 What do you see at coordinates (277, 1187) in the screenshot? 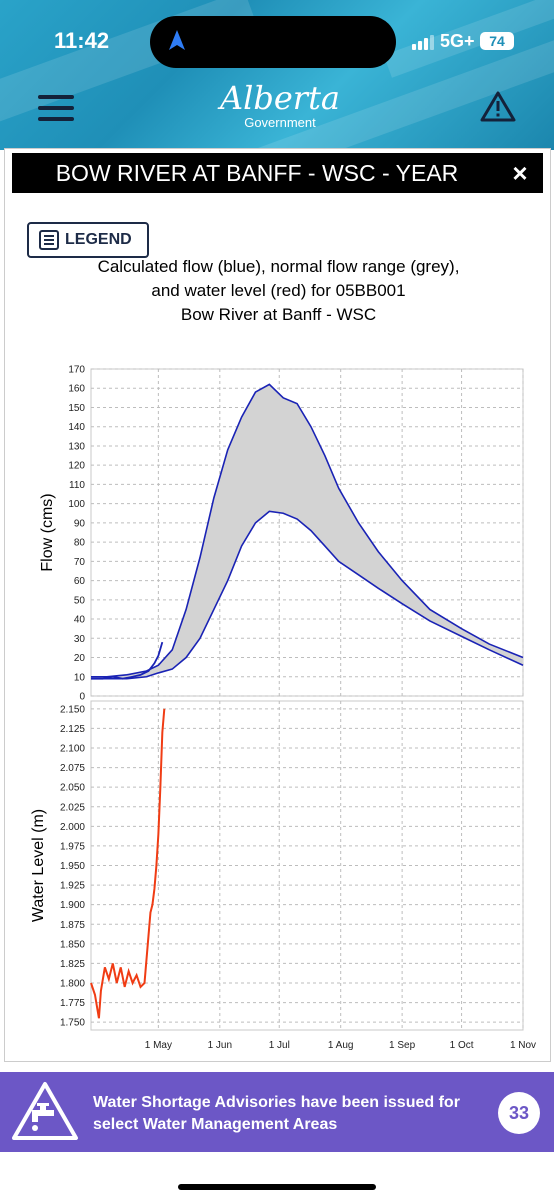
I see `home-indicator` at bounding box center [277, 1187].